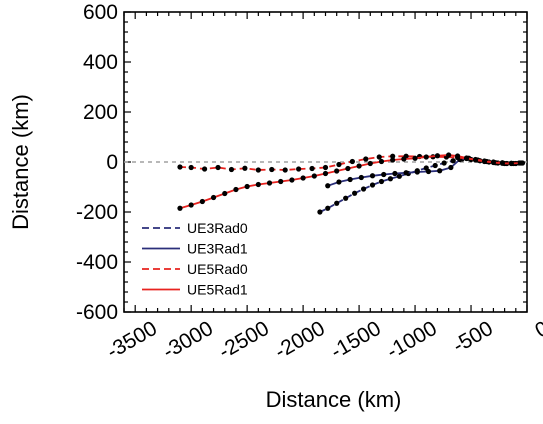 The image size is (543, 424). I want to click on x-axis-label: Distance (km), so click(334, 399).